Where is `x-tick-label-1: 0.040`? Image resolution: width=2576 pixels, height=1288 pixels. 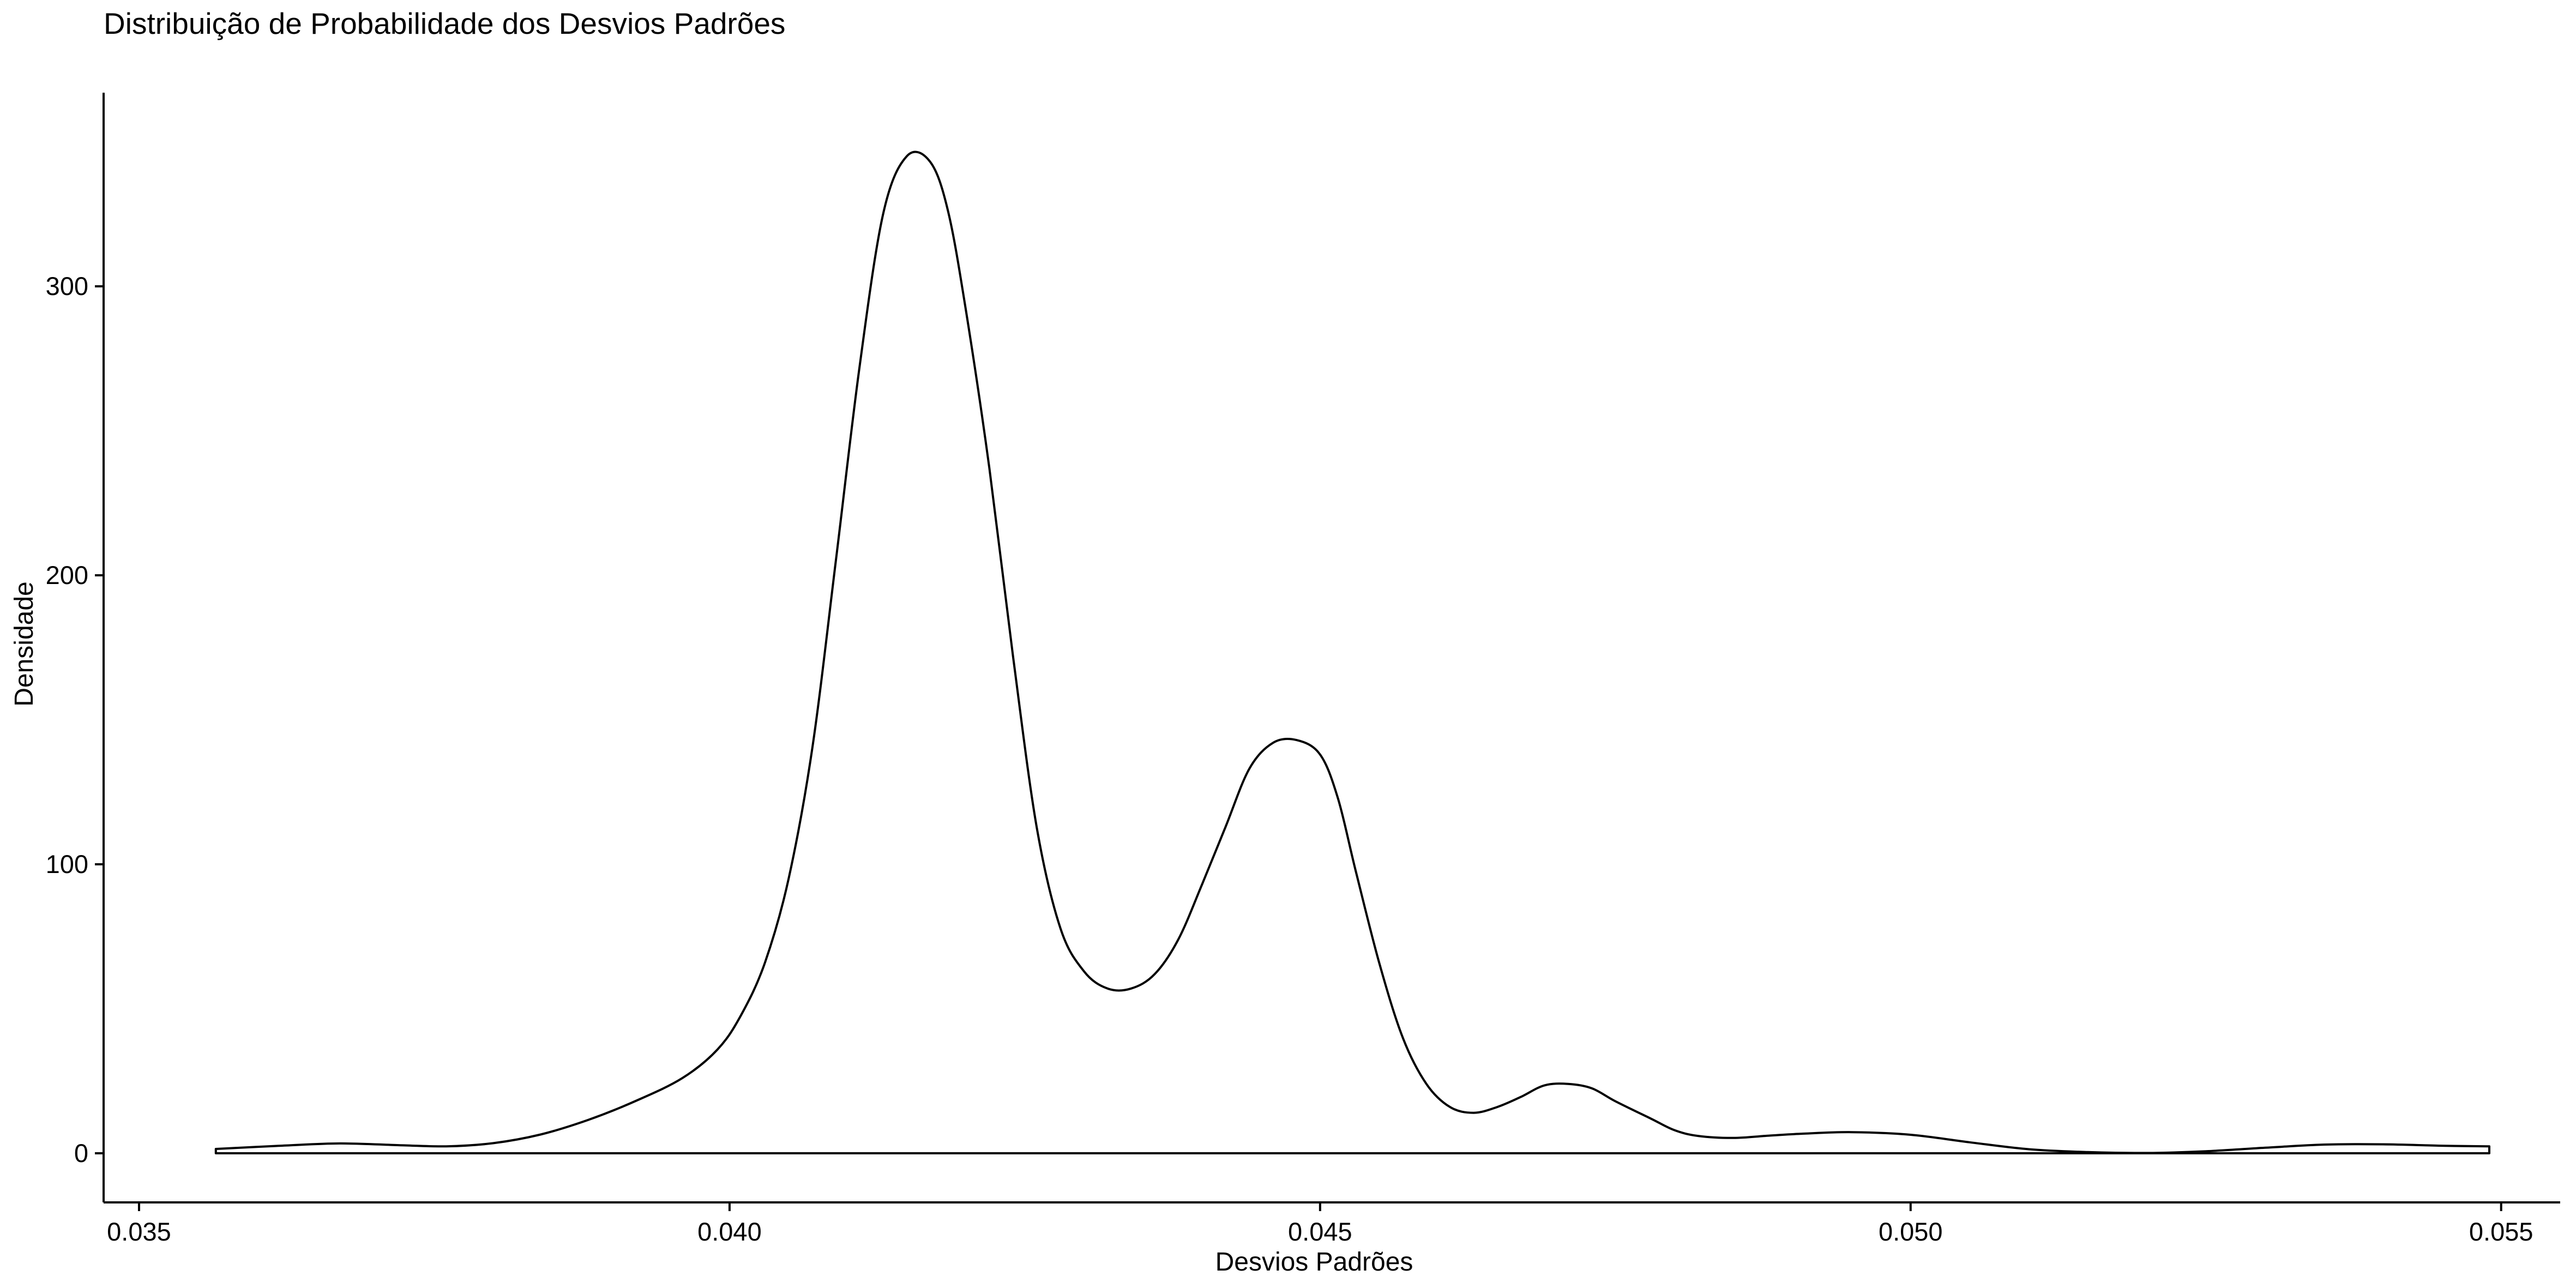
x-tick-label-1: 0.040 is located at coordinates (729, 1231).